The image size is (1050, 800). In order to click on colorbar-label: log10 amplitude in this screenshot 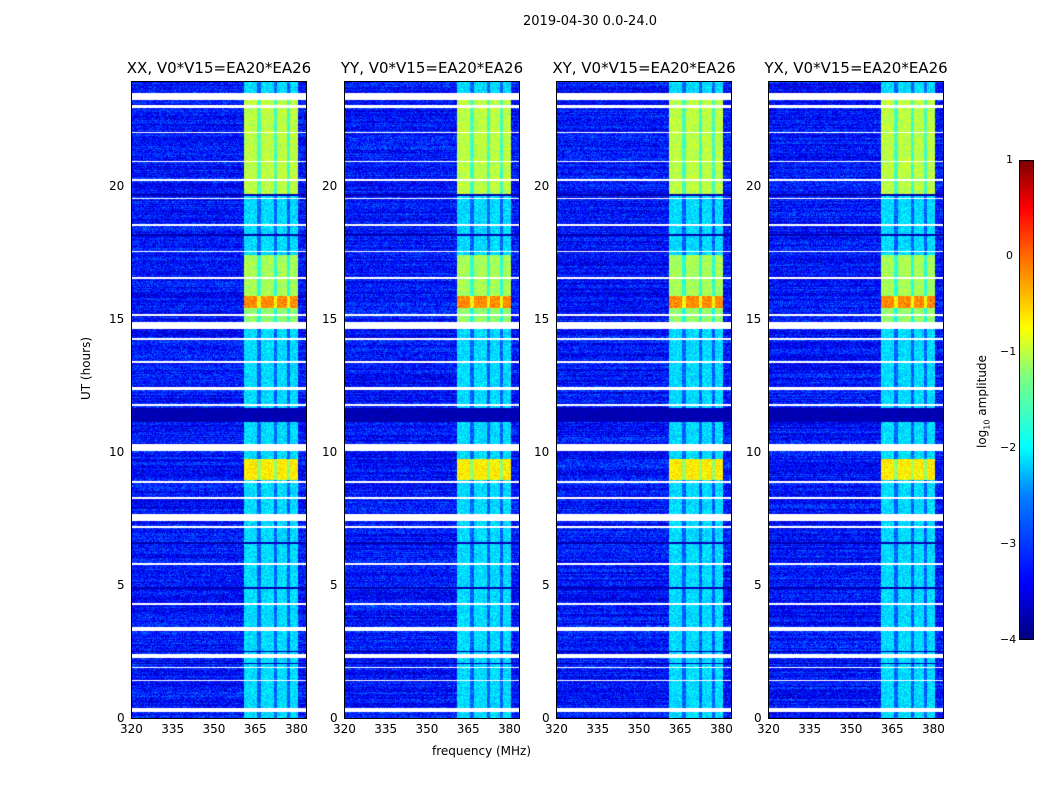, I will do `click(983, 401)`.